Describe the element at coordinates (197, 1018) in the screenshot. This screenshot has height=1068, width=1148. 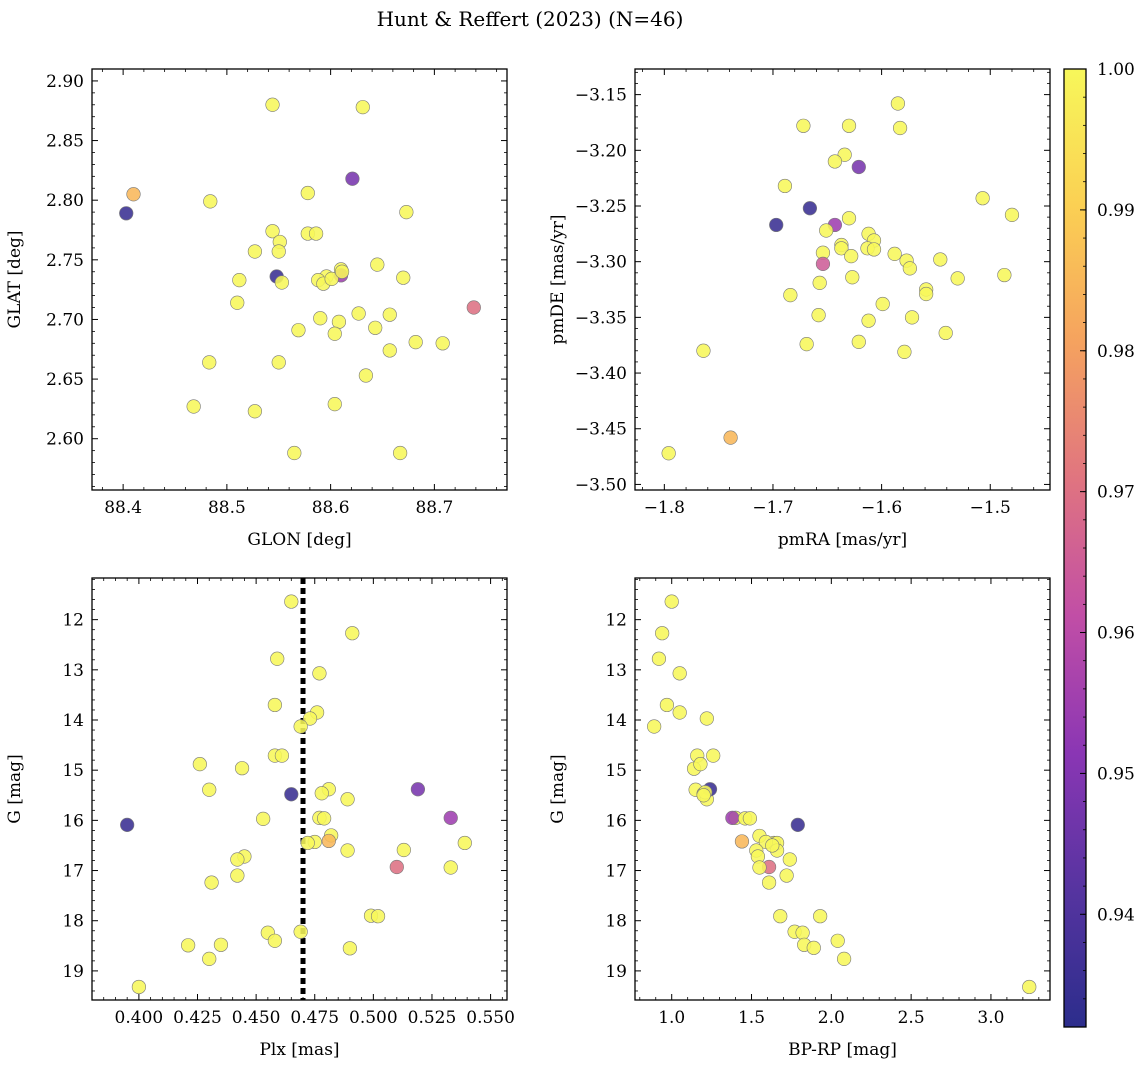
I see `x-tick-label: 0.425` at that location.